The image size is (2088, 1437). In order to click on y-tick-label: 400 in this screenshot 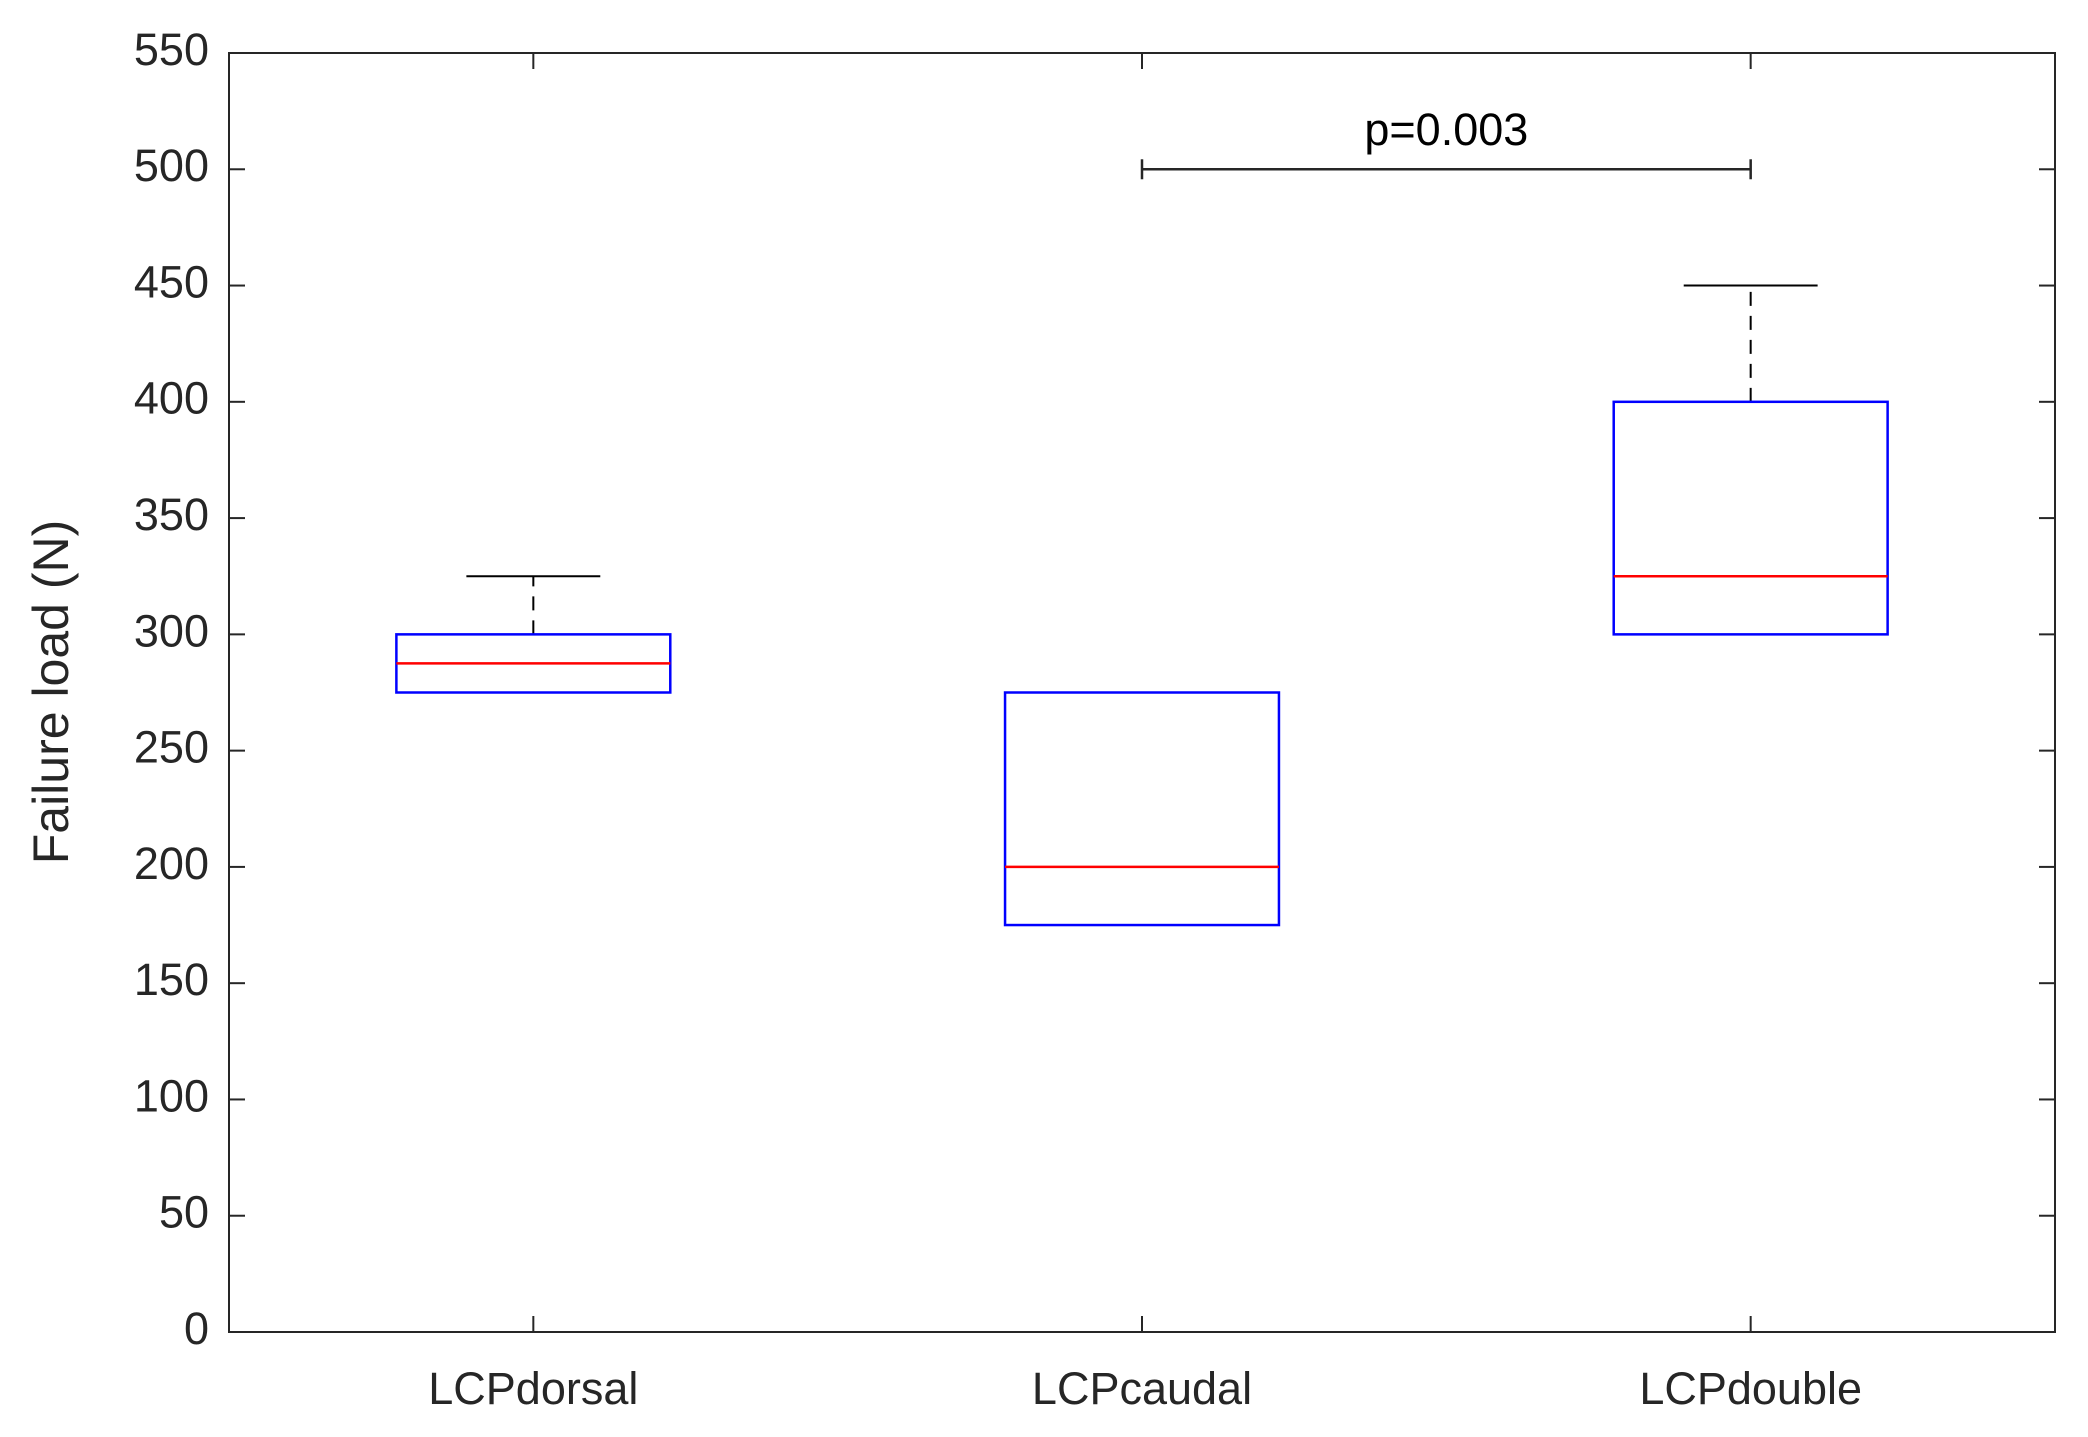, I will do `click(171, 398)`.